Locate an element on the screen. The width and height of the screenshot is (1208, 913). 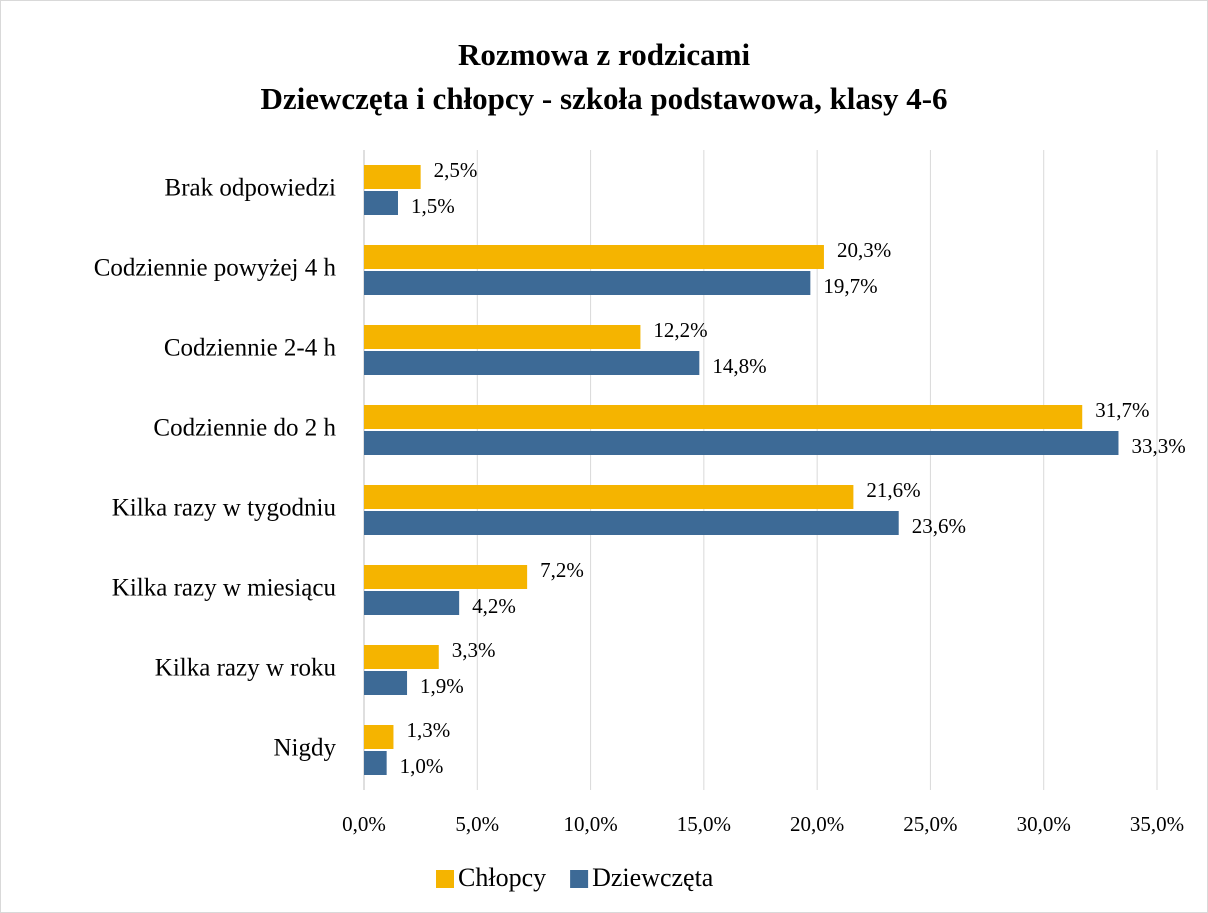
y-tick-label: Codziennie do 2 h is located at coordinates (244, 428).